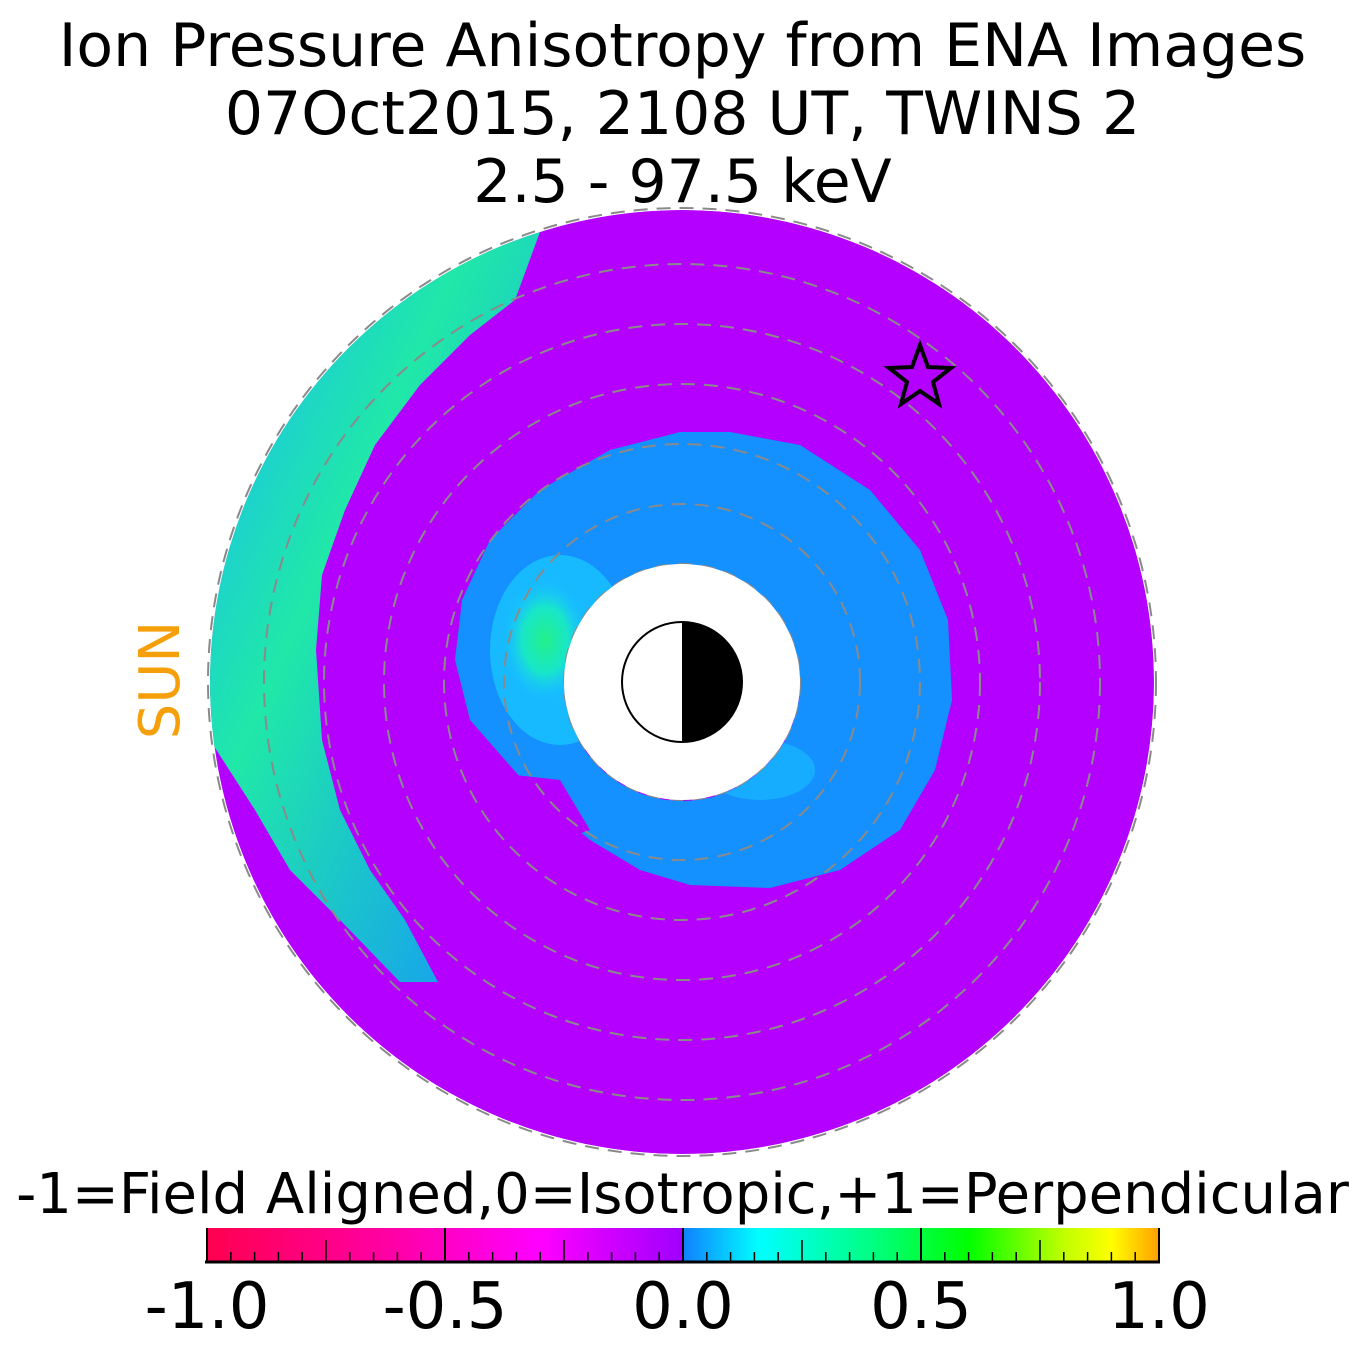 The width and height of the screenshot is (1365, 1365). I want to click on colorbar-tick-label: 1.0, so click(1159, 1307).